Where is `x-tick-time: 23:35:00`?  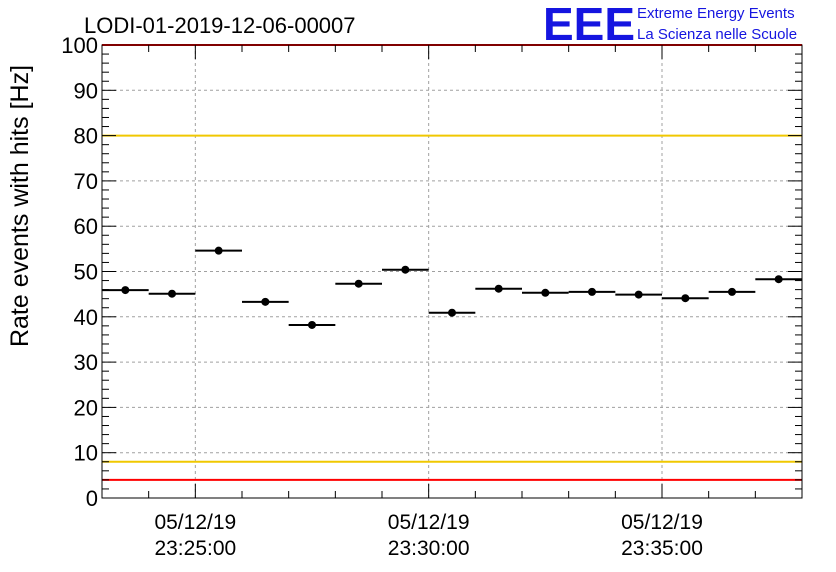
x-tick-time: 23:35:00 is located at coordinates (662, 548).